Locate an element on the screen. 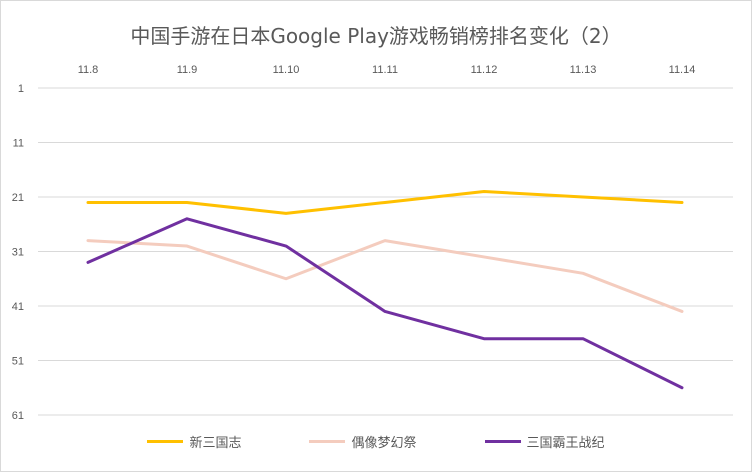 The width and height of the screenshot is (752, 472). y-tick-label: 41 is located at coordinates (18, 307).